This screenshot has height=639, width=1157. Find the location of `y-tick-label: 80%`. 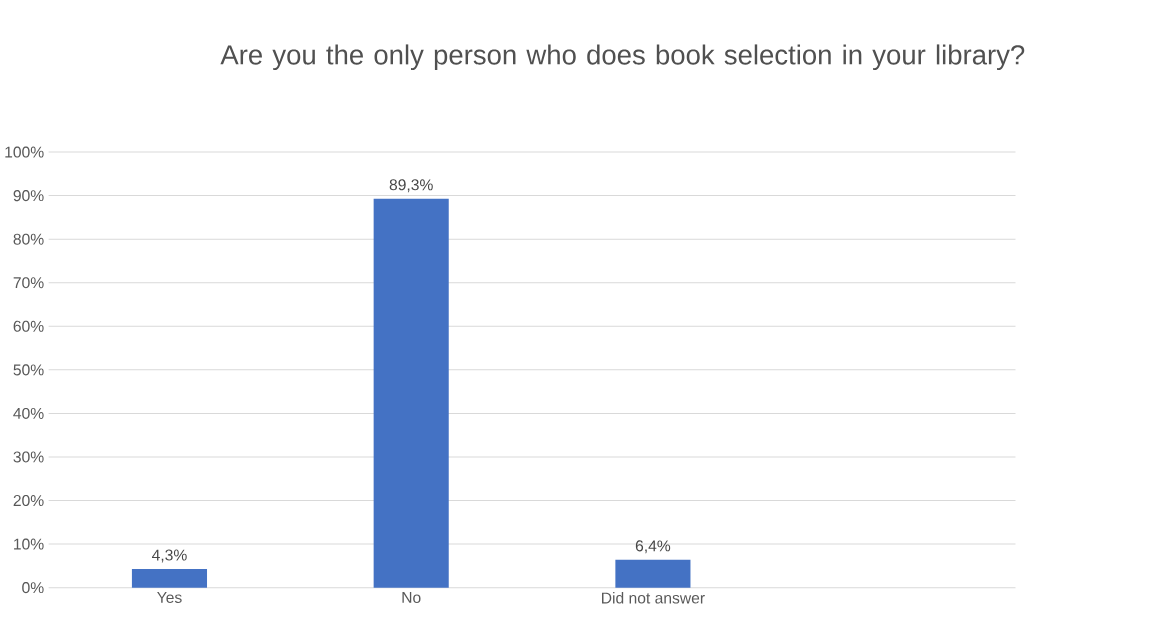

y-tick-label: 80% is located at coordinates (28, 239).